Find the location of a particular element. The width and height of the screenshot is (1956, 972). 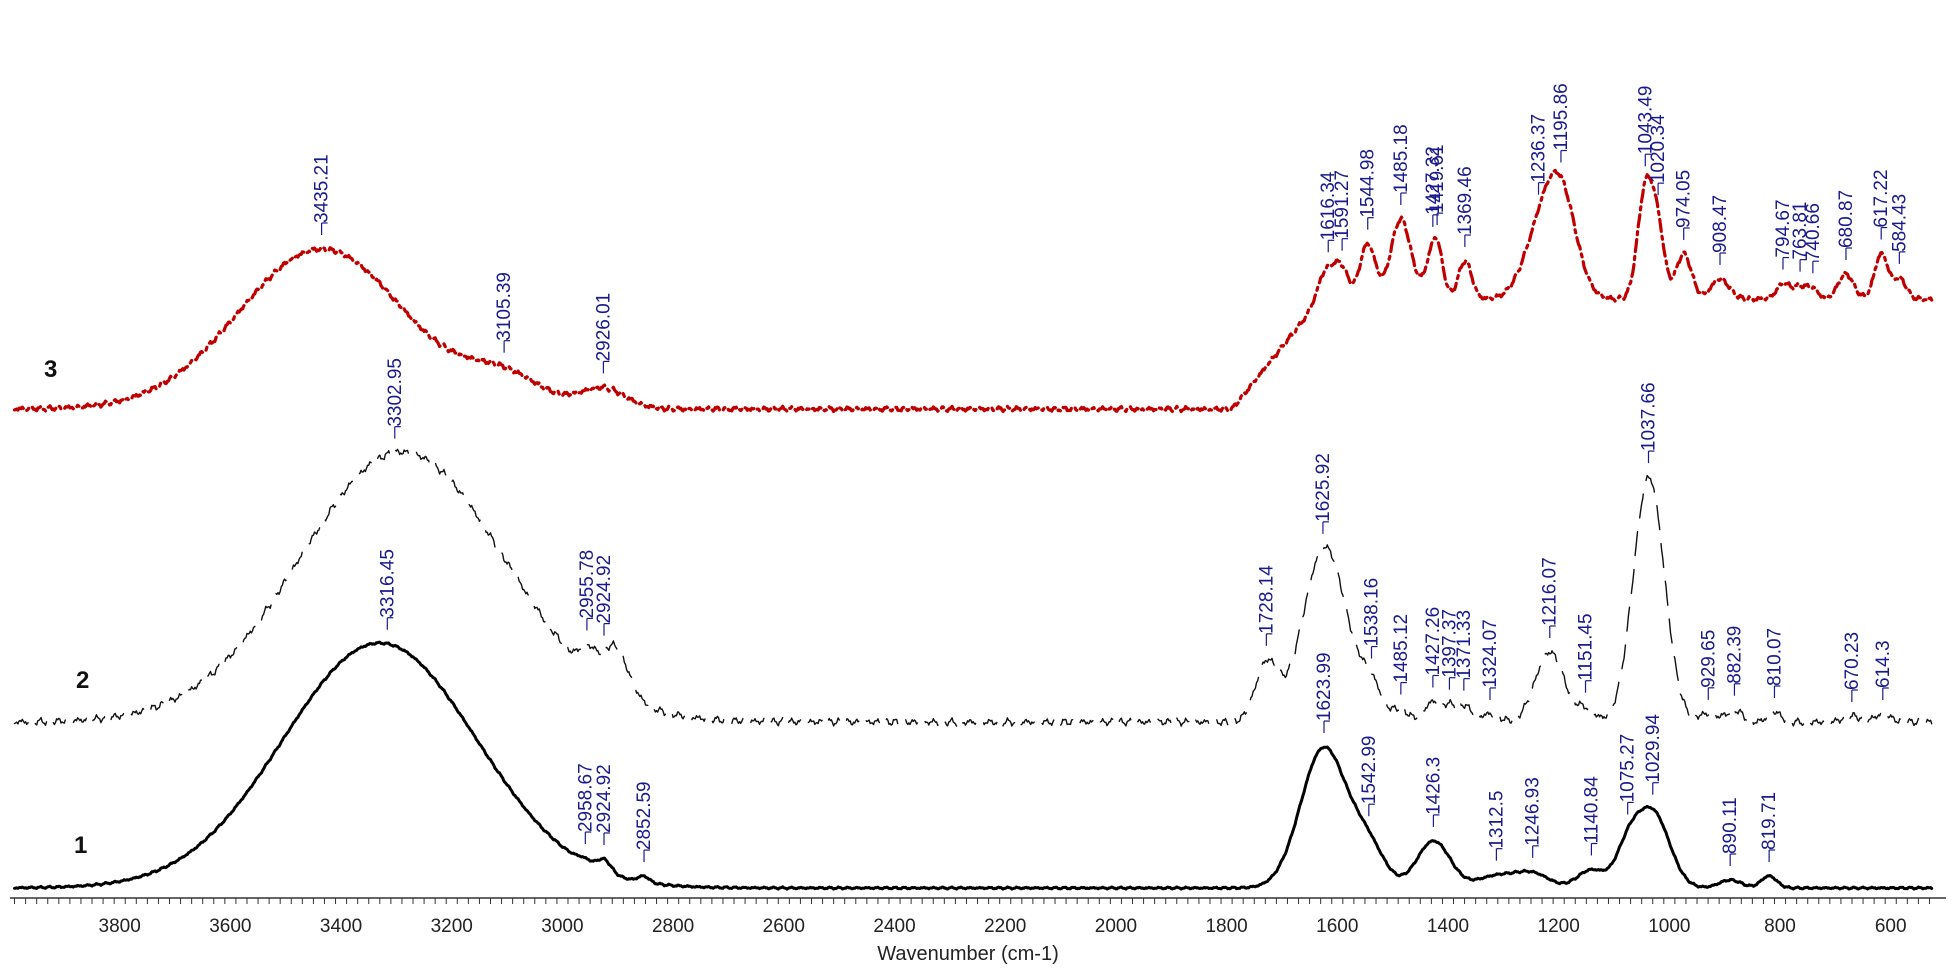

peak-label-curve-1-8: 1246.93 is located at coordinates (1533, 811).